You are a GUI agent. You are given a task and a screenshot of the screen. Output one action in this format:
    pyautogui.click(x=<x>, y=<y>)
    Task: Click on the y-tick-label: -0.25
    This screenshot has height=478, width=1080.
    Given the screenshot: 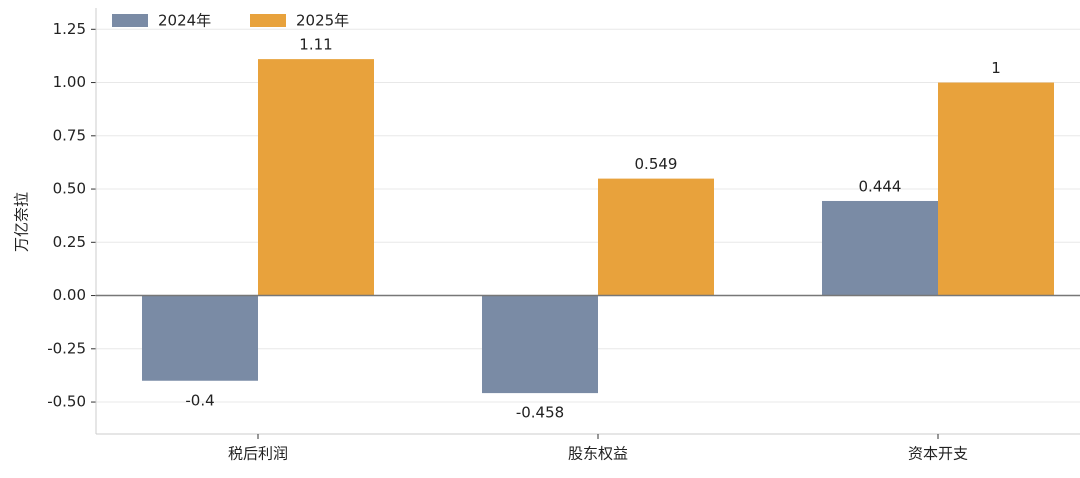 What is the action you would take?
    pyautogui.click(x=66, y=348)
    